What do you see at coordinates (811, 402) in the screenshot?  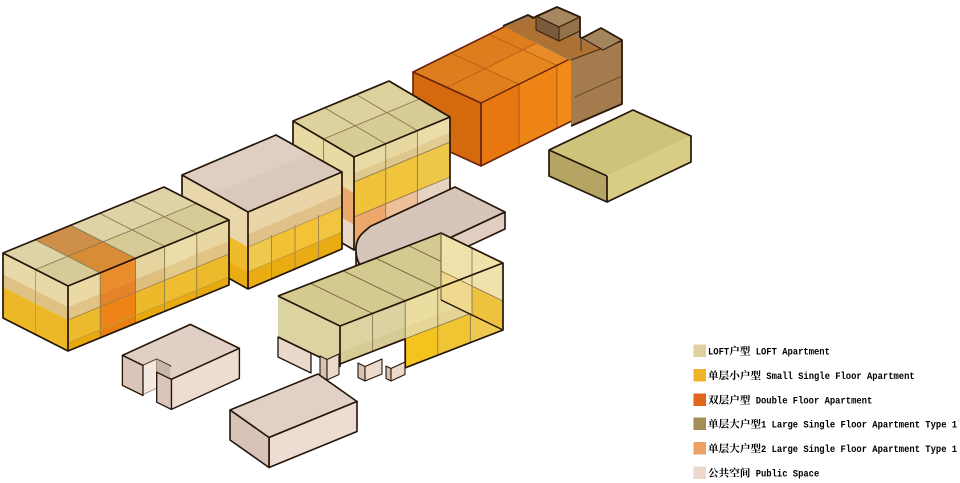 I see `svg-text: Double Floor Apartment` at bounding box center [811, 402].